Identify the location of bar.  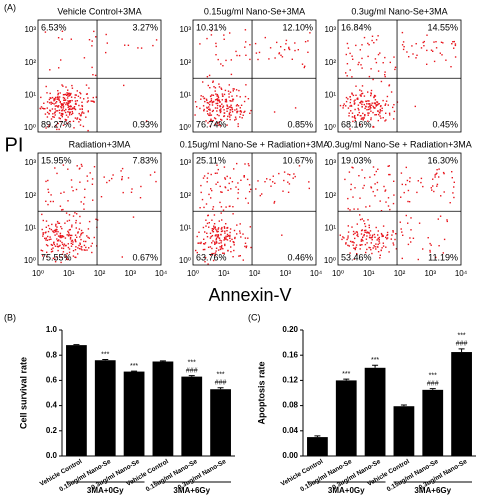
(433, 422).